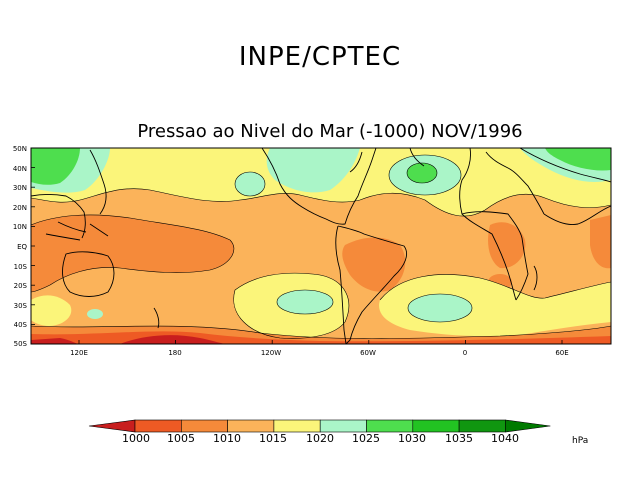  Describe the element at coordinates (20, 188) in the screenshot. I see `lat-label: 30N` at that location.